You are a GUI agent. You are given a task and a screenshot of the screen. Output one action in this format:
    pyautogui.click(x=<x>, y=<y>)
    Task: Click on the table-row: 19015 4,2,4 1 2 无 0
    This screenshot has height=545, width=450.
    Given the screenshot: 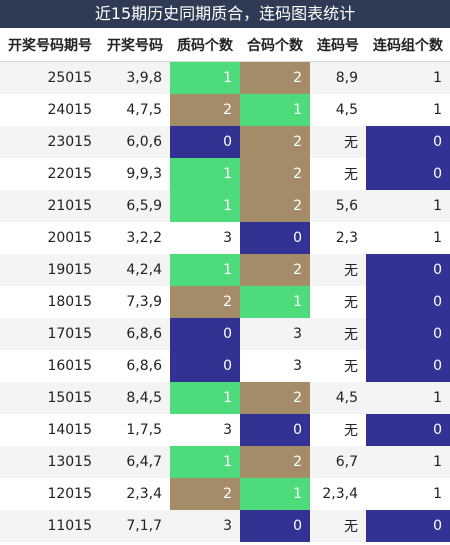 What is the action you would take?
    pyautogui.click(x=225, y=270)
    